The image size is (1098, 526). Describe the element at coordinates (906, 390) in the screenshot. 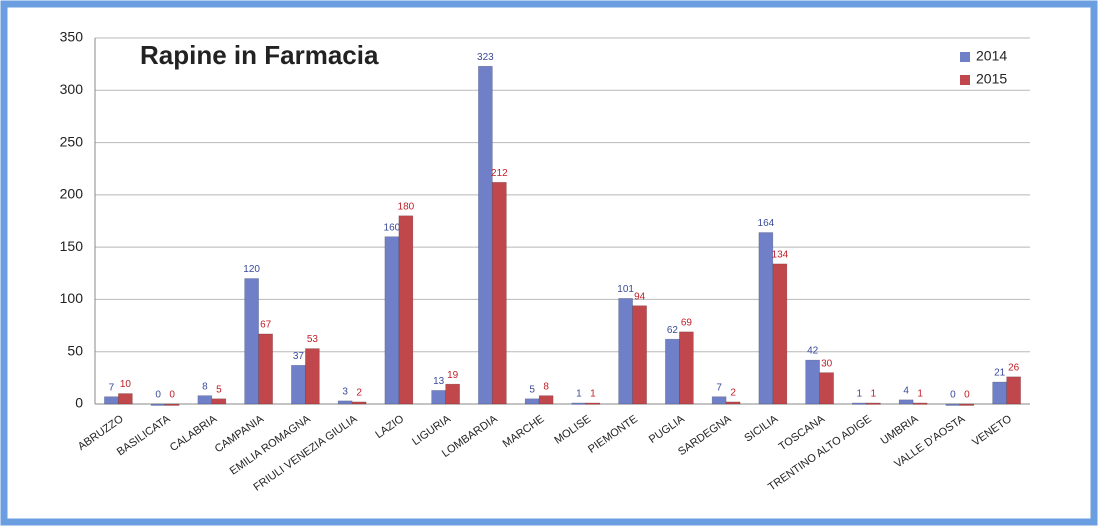

I see `value-label: 4` at that location.